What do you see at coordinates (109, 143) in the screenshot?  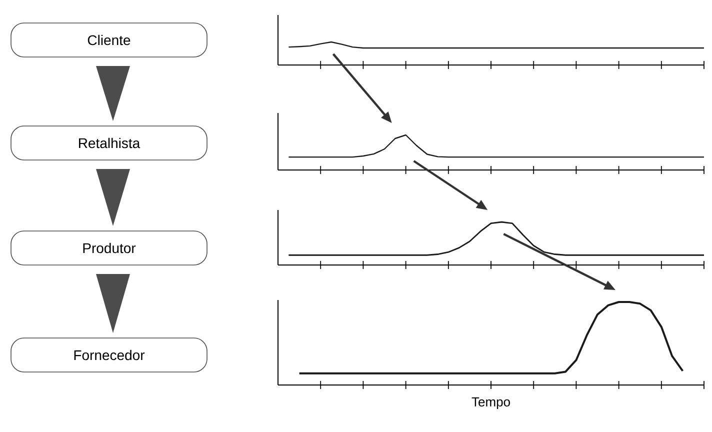 I see `y-axis-title: Retalhista` at bounding box center [109, 143].